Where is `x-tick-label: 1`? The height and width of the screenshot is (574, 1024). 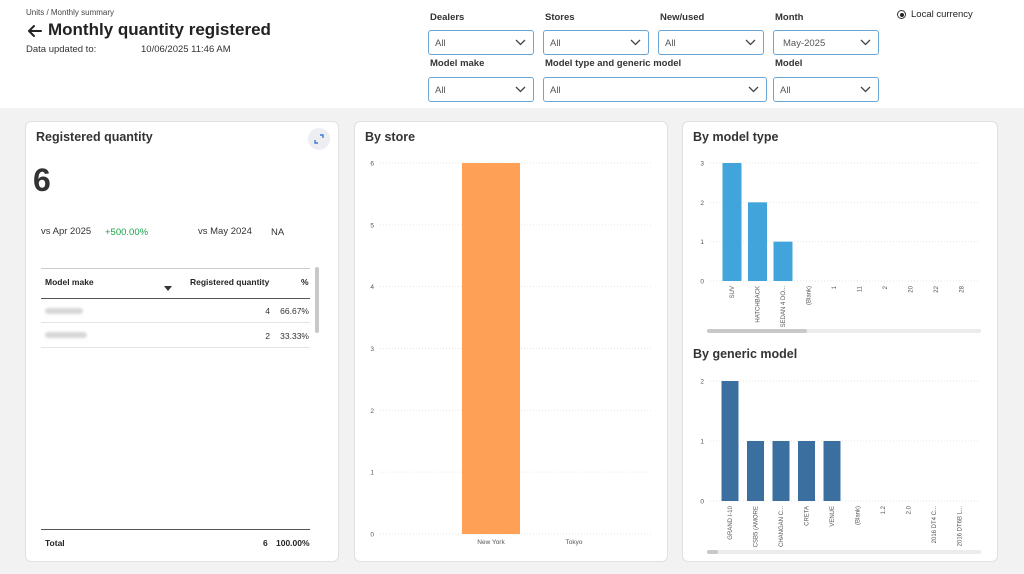 x-tick-label: 1 is located at coordinates (835, 287).